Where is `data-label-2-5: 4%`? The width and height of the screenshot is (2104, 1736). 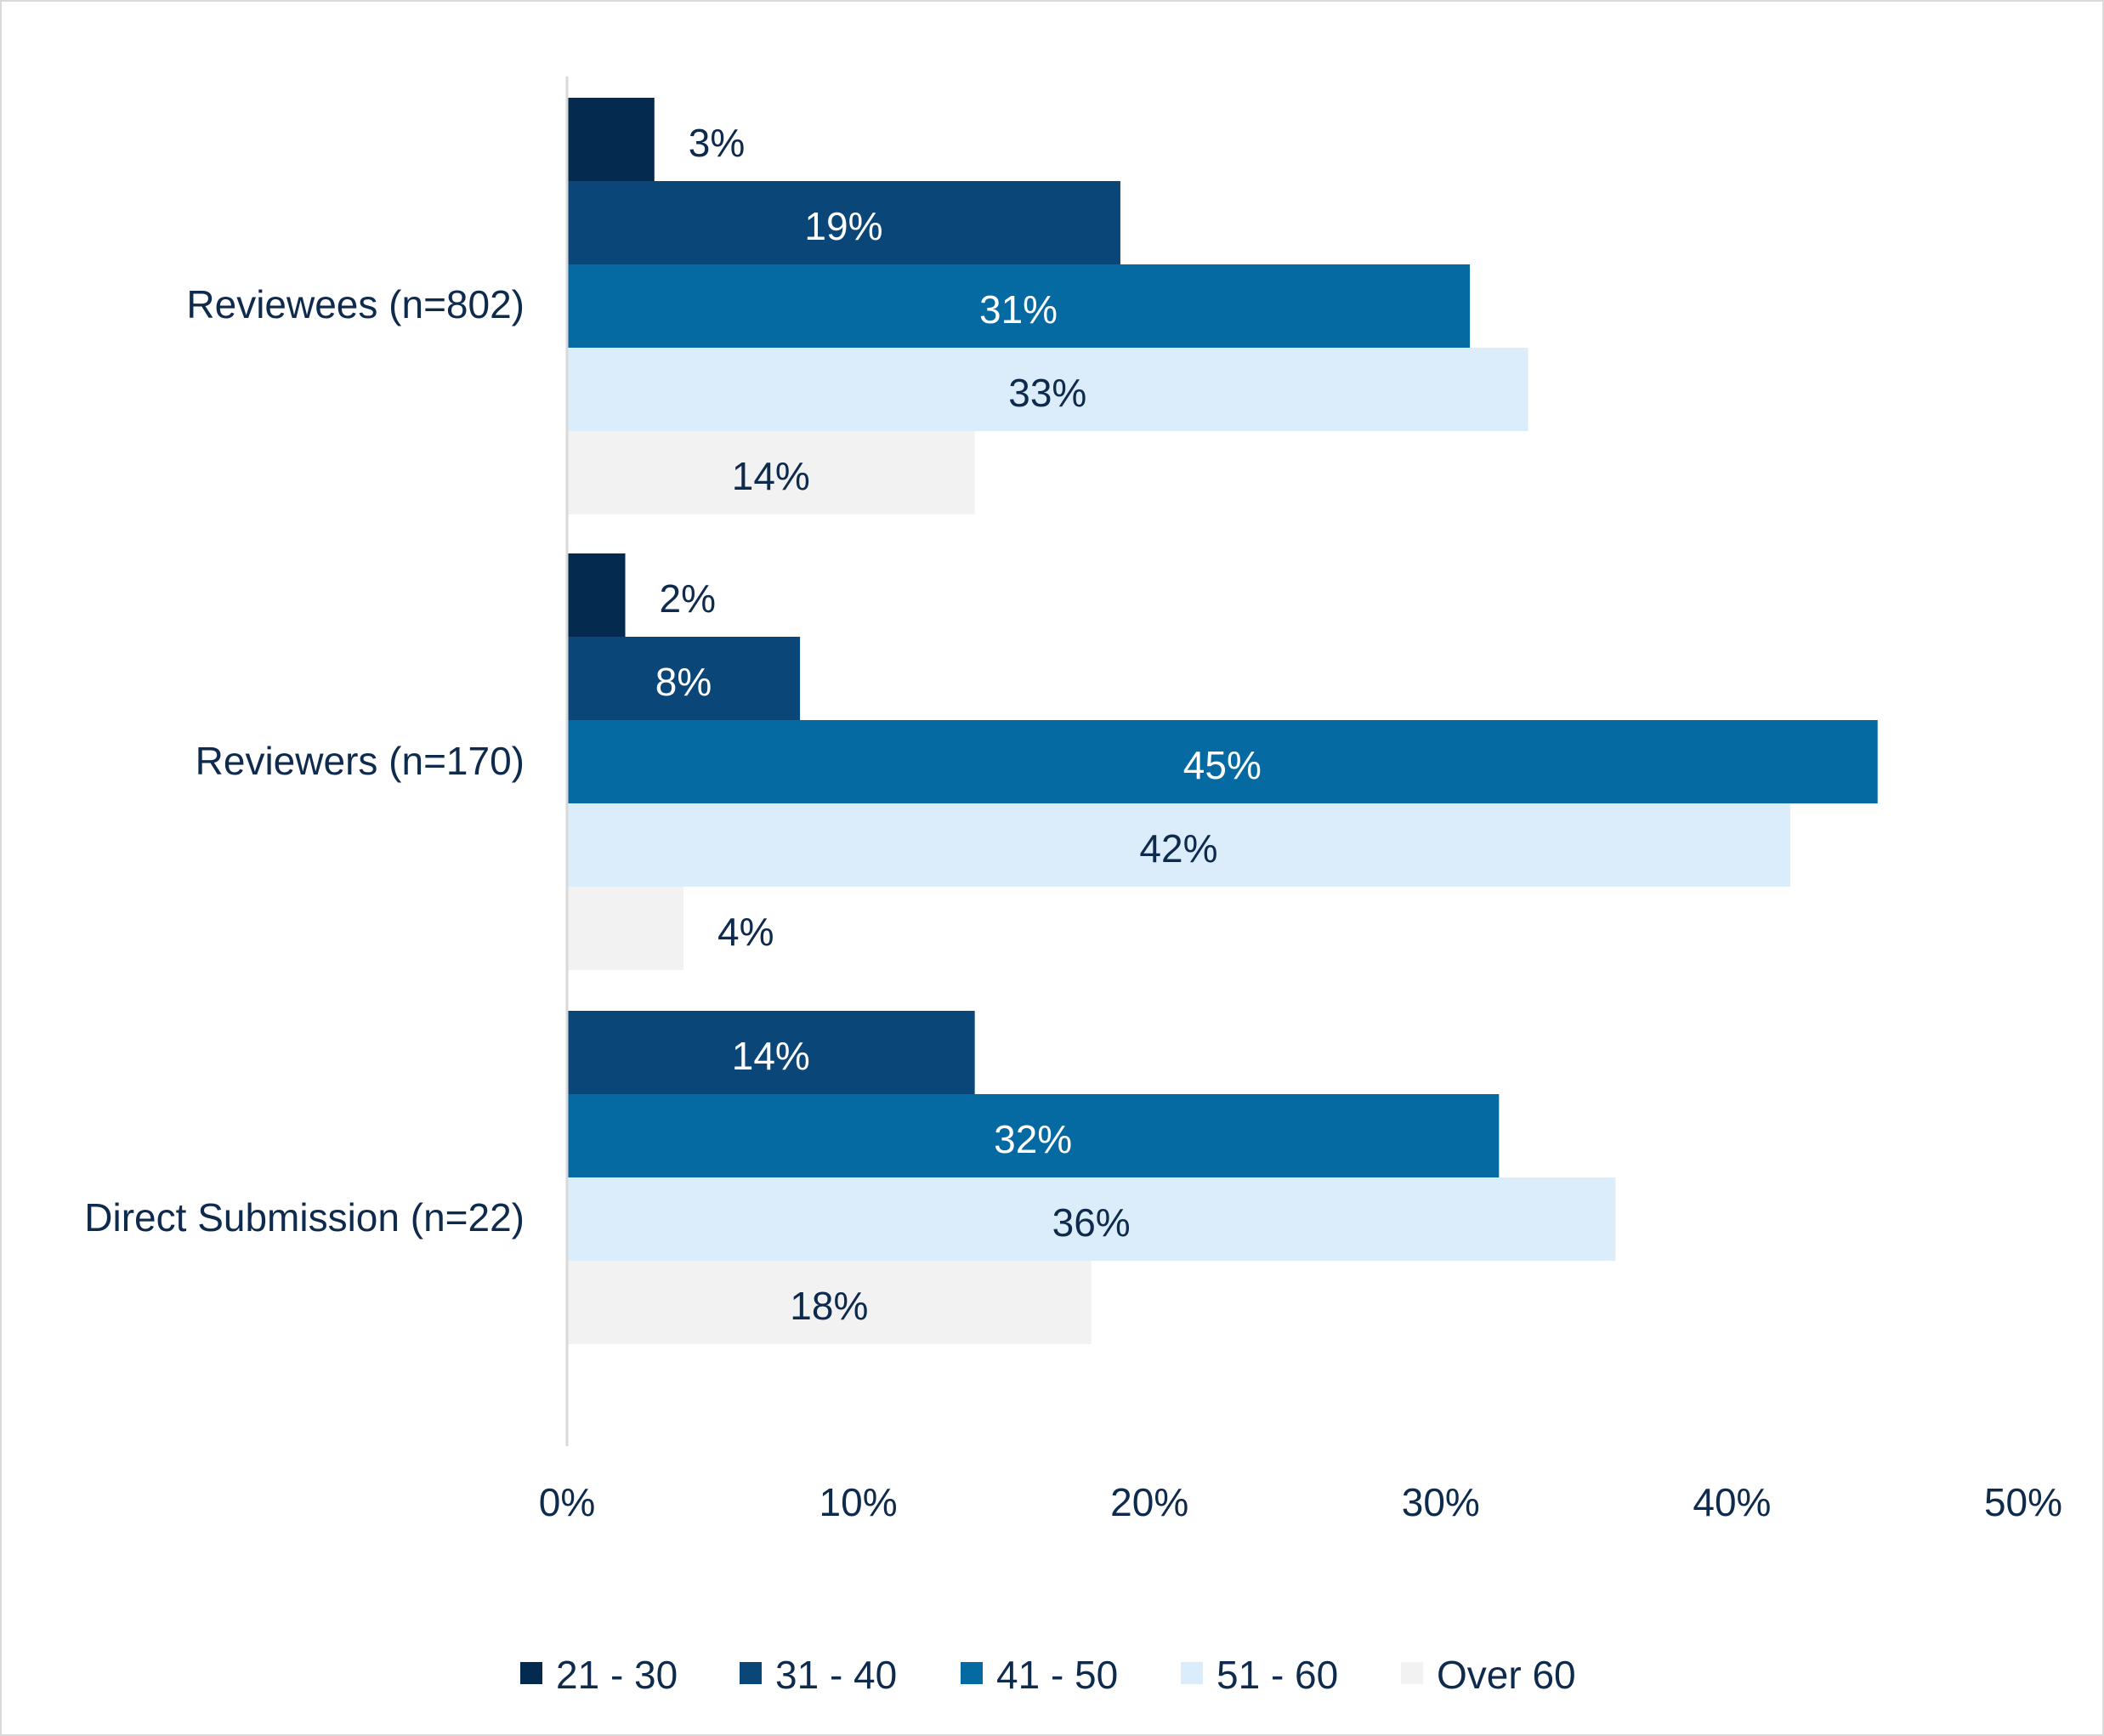
data-label-2-5: 4% is located at coordinates (745, 932).